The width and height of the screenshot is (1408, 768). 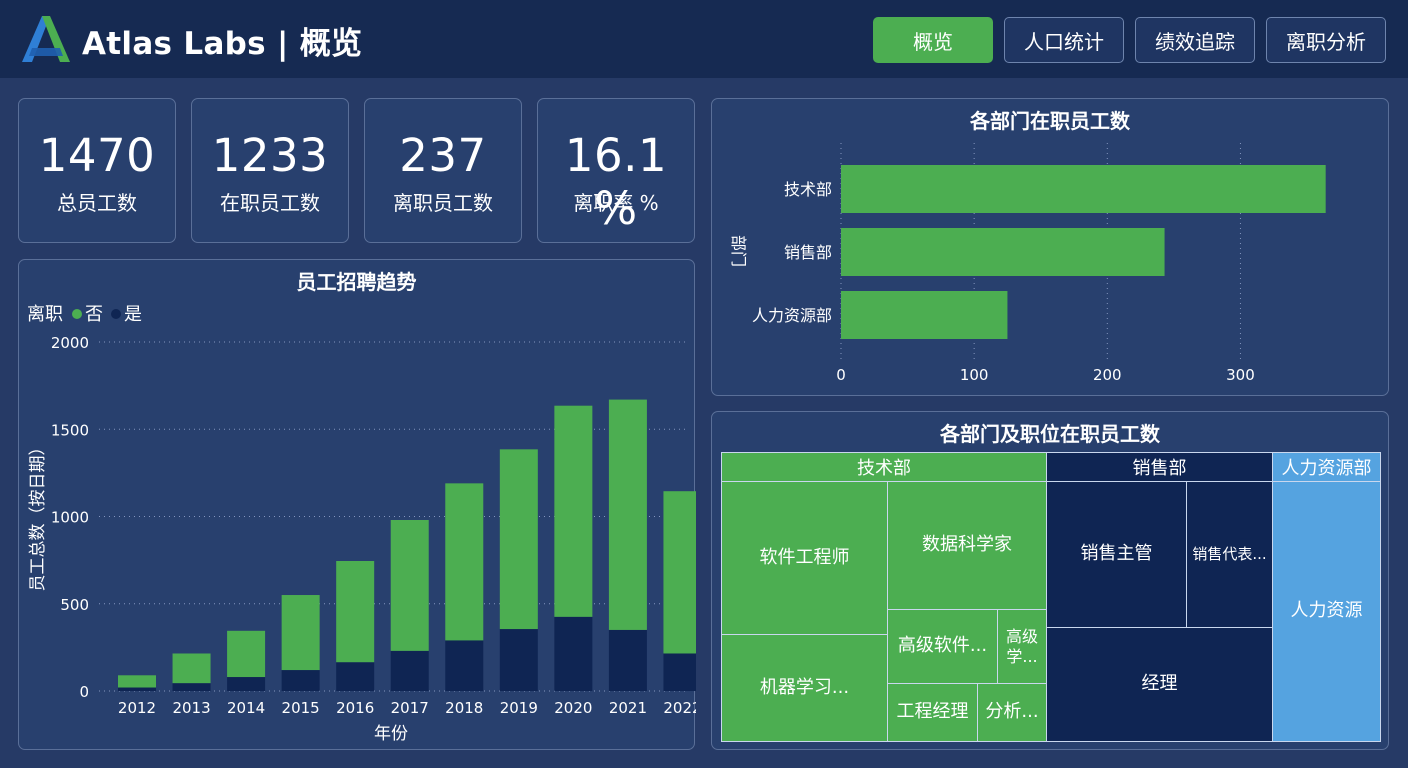 I want to click on x-tick-label: 2018, so click(x=464, y=708).